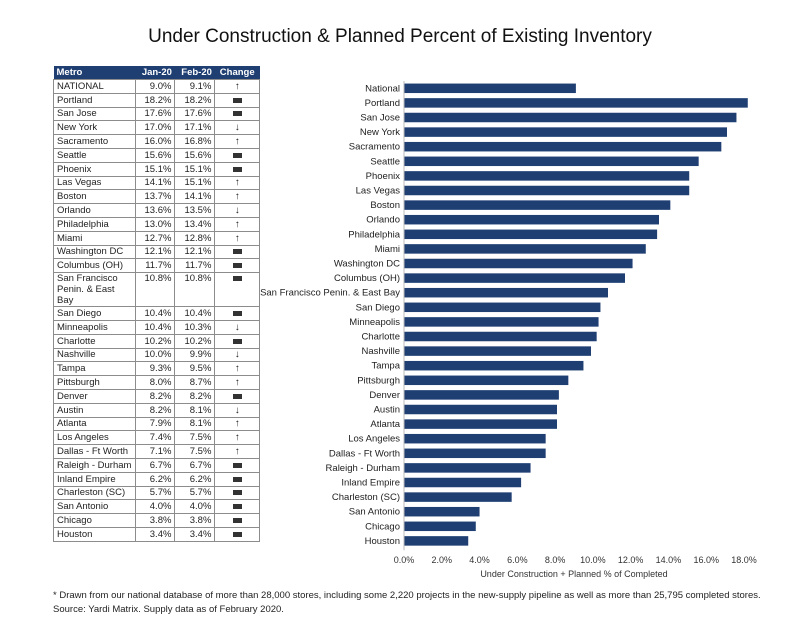 The width and height of the screenshot is (800, 620). Describe the element at coordinates (195, 451) in the screenshot. I see `feb-cell: 7.5%` at that location.